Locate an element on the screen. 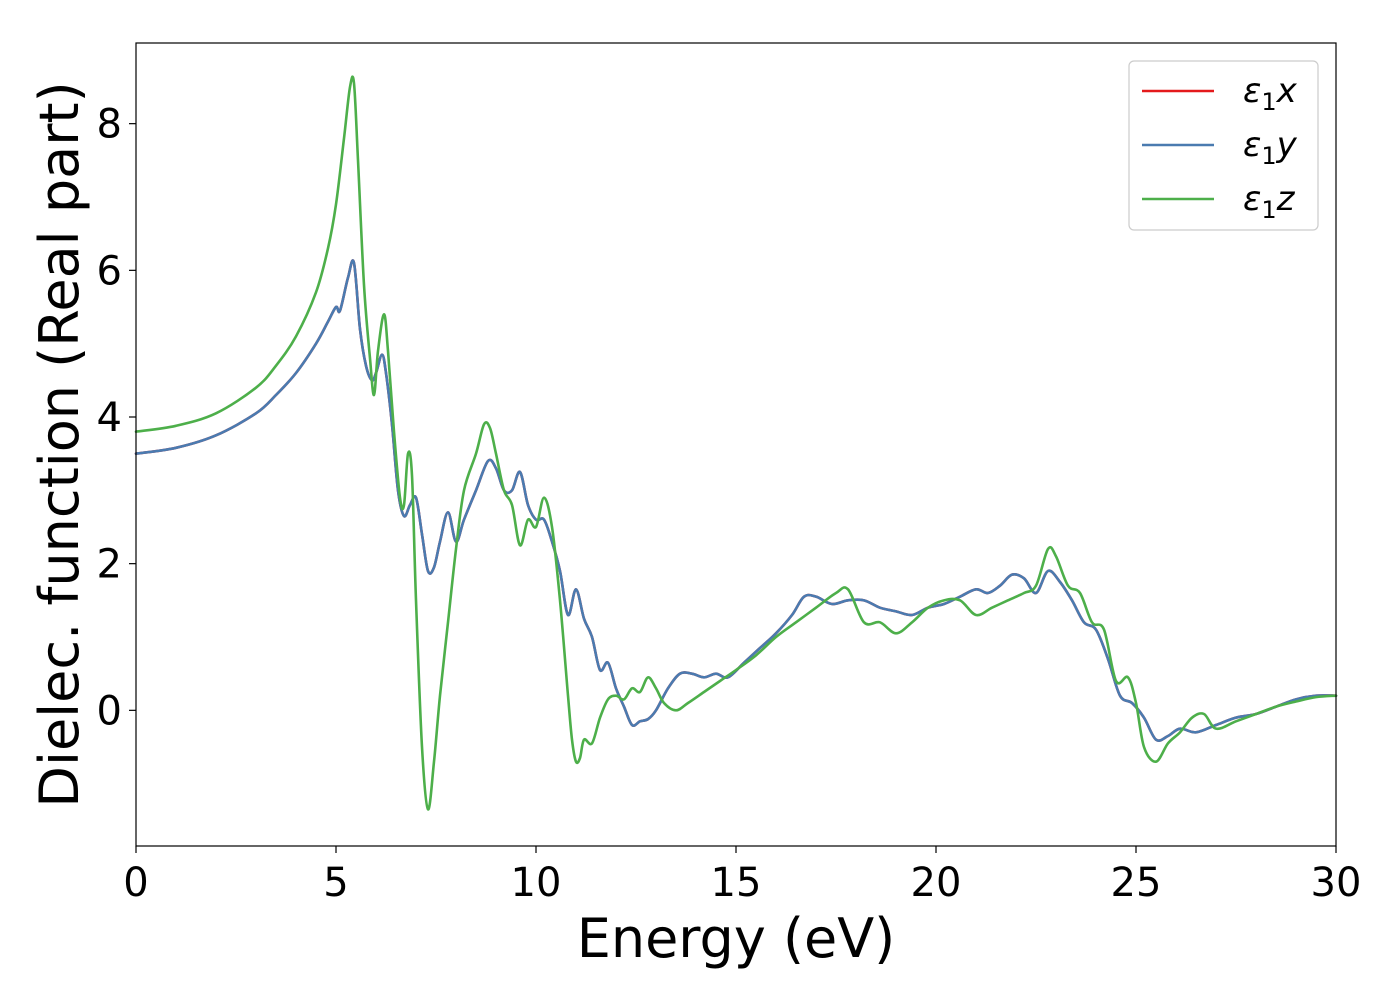  y-tick-label: 8 is located at coordinates (109, 125).